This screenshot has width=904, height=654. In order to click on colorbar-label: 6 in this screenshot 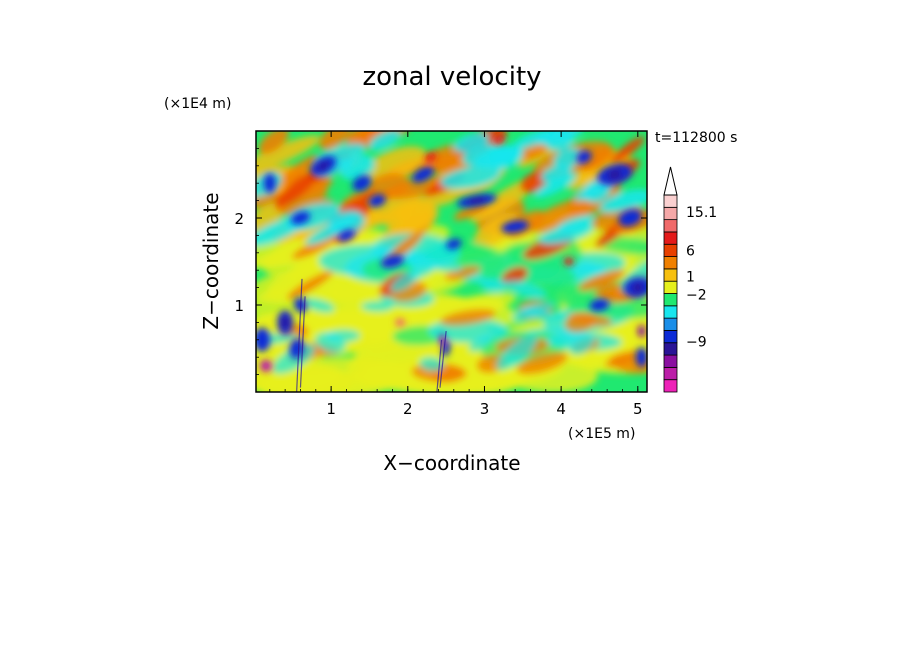, I will do `click(690, 251)`.